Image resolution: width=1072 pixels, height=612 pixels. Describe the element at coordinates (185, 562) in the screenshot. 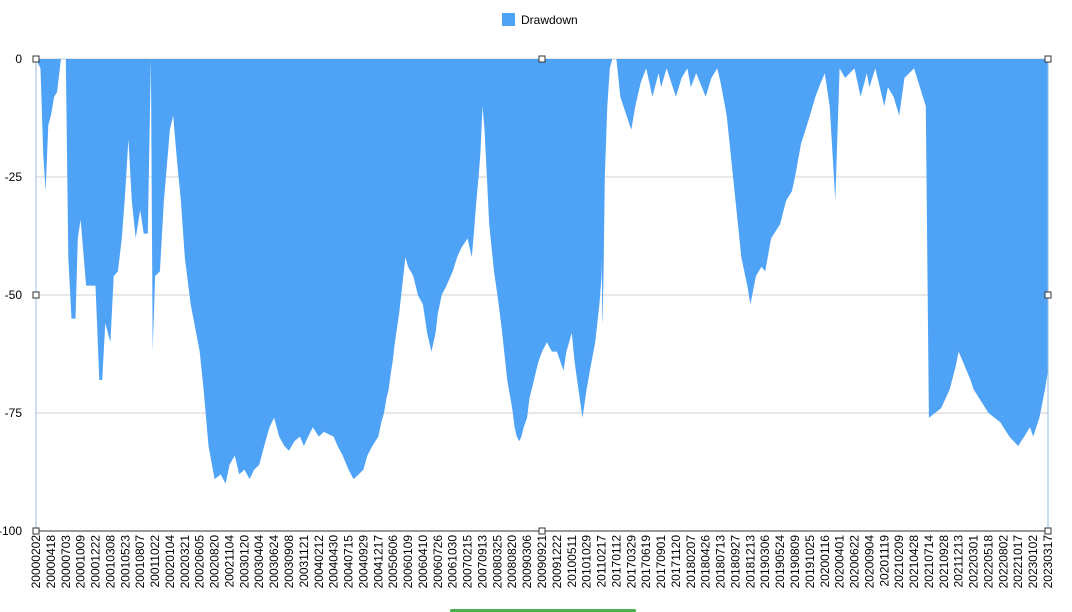

I see `x-tick-label: 20020321` at that location.